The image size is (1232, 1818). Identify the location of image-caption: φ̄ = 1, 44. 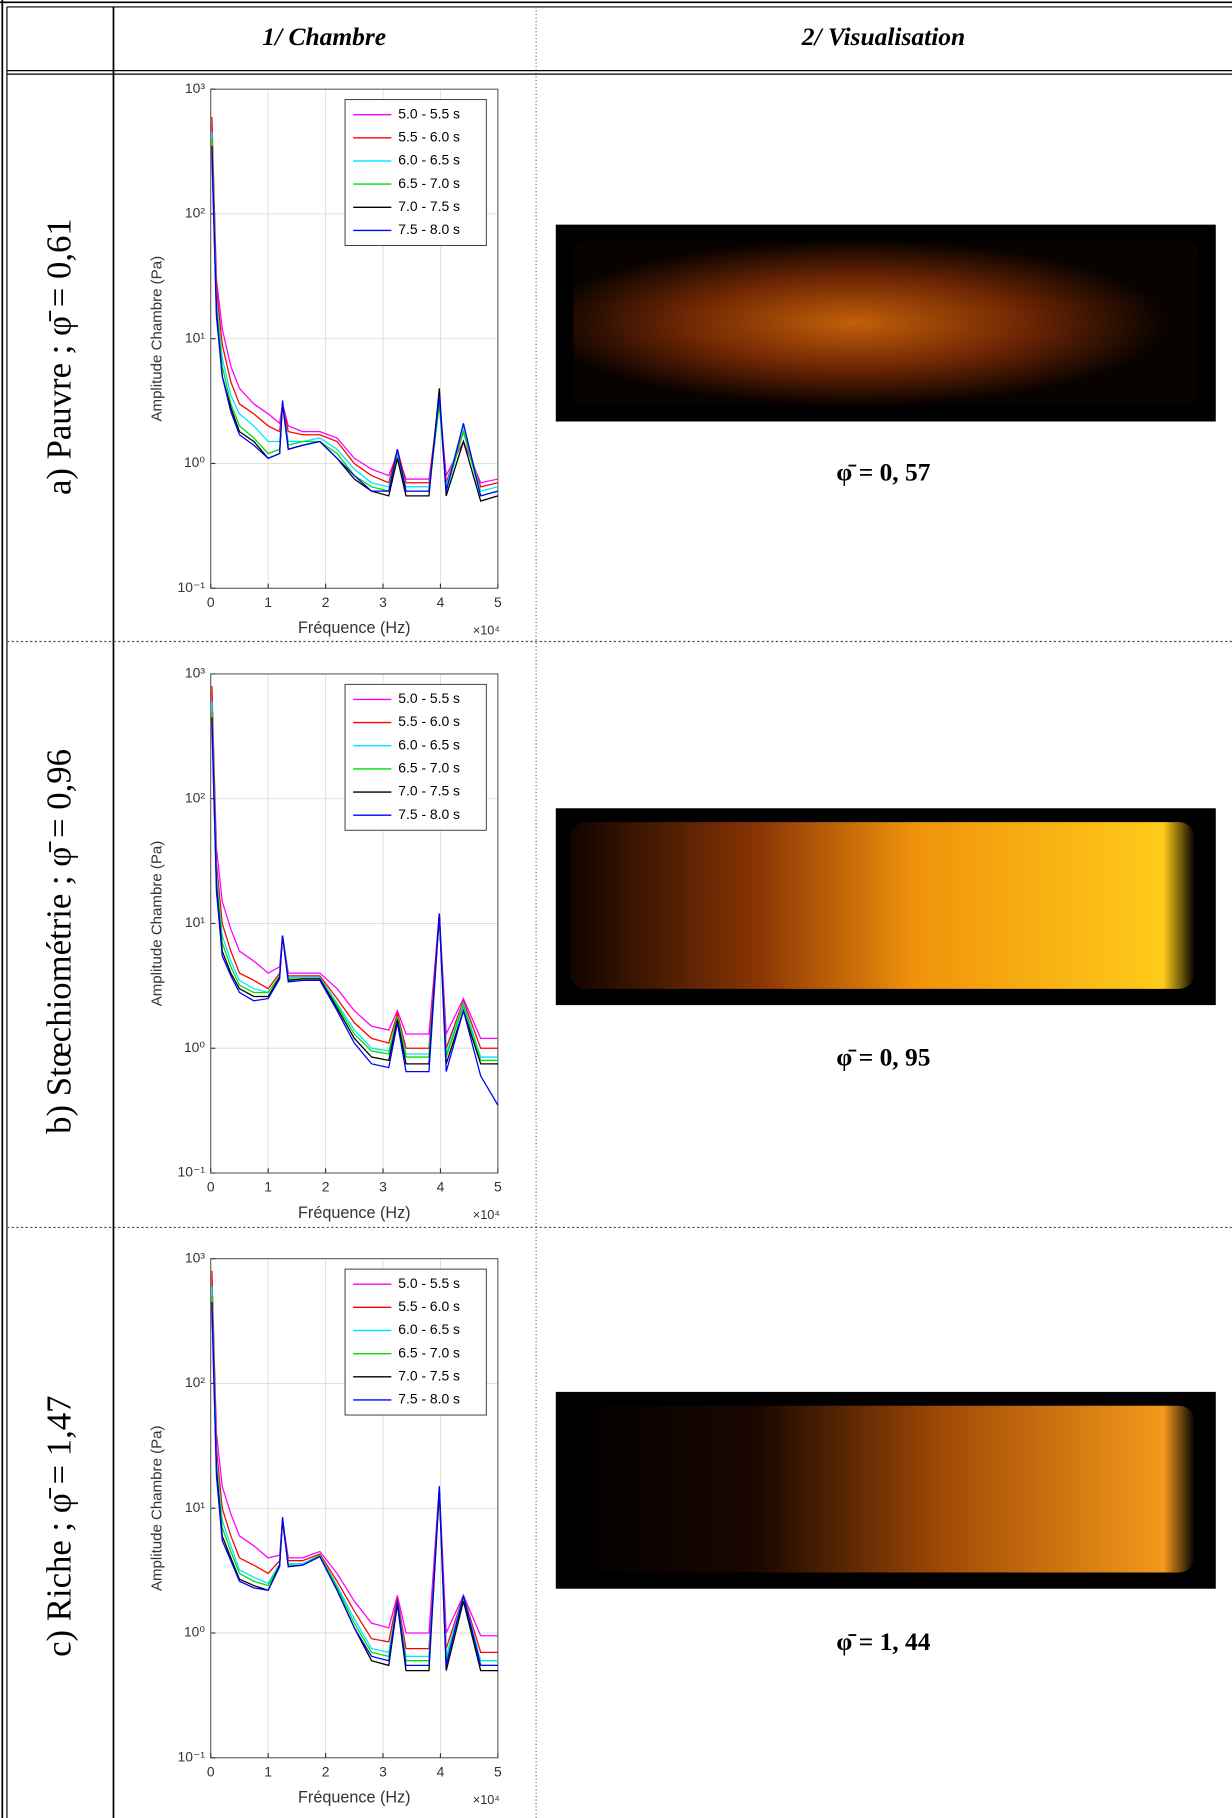
(883, 1641).